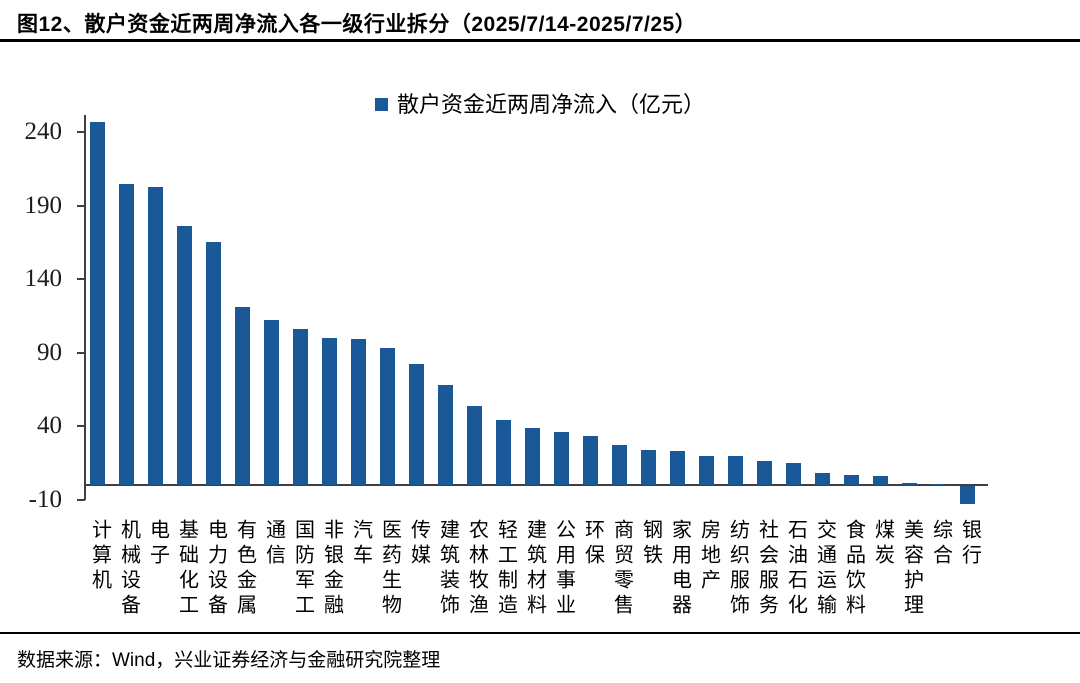 The height and width of the screenshot is (683, 1080). What do you see at coordinates (43, 205) in the screenshot?
I see `y-tick-label: 190` at bounding box center [43, 205].